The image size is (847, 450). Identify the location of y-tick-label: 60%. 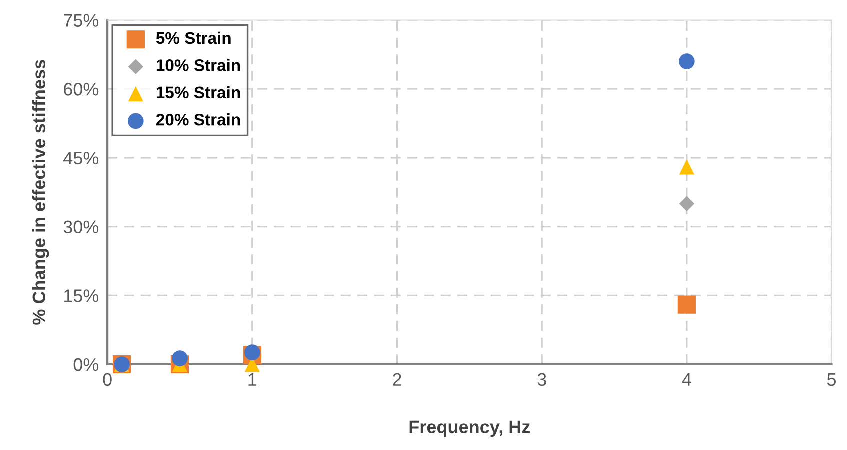
(81, 89).